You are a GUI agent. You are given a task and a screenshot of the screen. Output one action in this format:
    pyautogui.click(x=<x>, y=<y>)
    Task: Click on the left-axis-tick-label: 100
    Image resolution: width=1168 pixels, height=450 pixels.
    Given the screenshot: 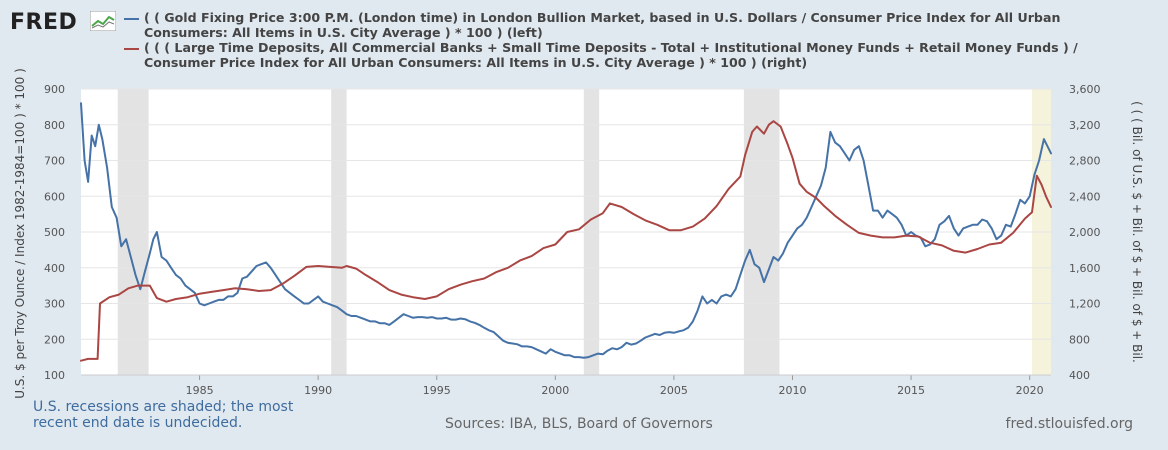 What is the action you would take?
    pyautogui.click(x=54, y=375)
    